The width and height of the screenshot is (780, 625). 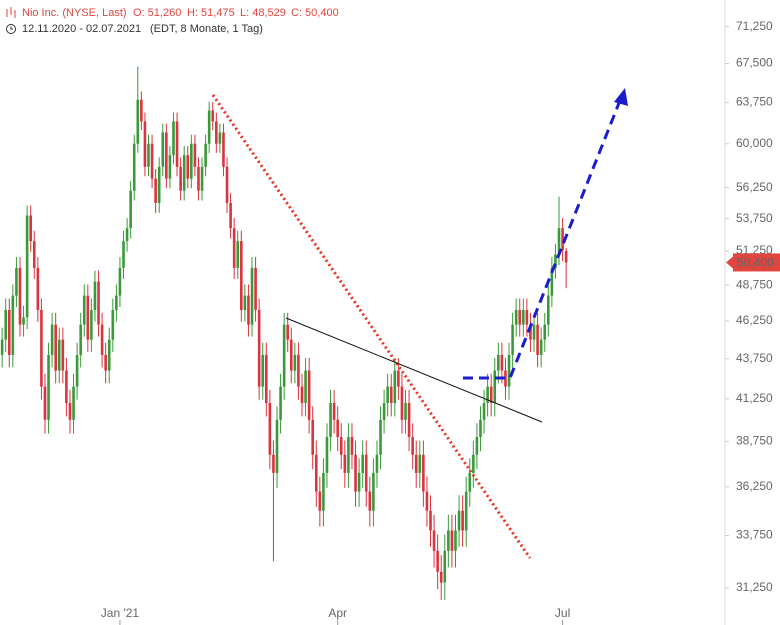 What do you see at coordinates (754, 63) in the screenshot?
I see `y-tick-label: 67,500` at bounding box center [754, 63].